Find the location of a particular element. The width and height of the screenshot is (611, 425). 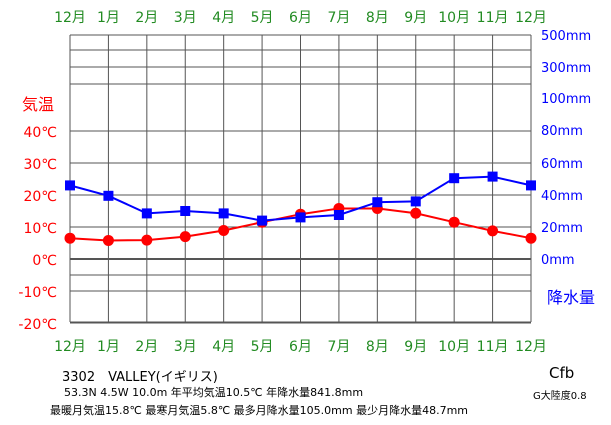

left-tick-label: 20℃ is located at coordinates (40, 197).